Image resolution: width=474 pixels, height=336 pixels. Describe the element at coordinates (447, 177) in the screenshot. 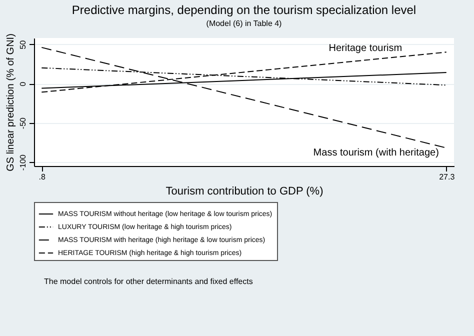

I see `x-tick-label: 27.3` at that location.